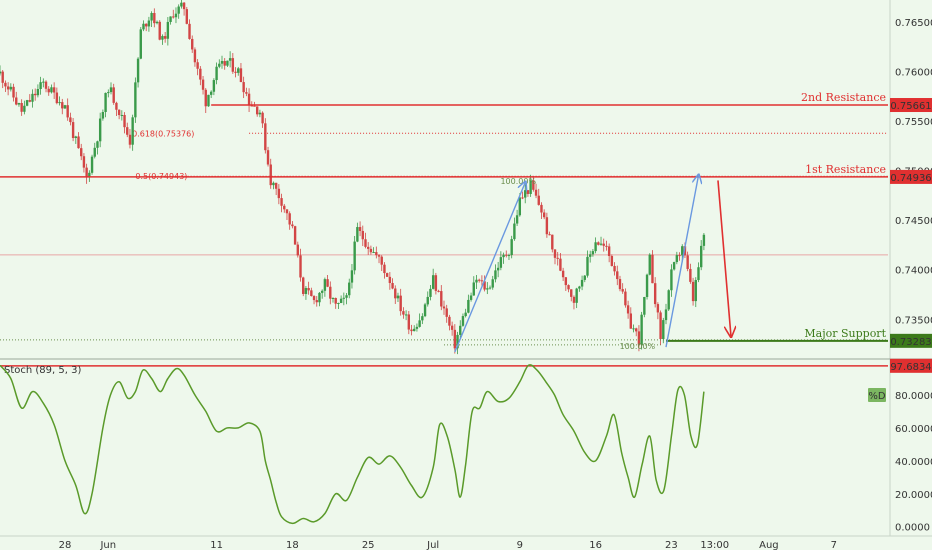 This screenshot has height=550, width=932. Describe the element at coordinates (834, 545) in the screenshot. I see `time-tick-label: 7` at that location.